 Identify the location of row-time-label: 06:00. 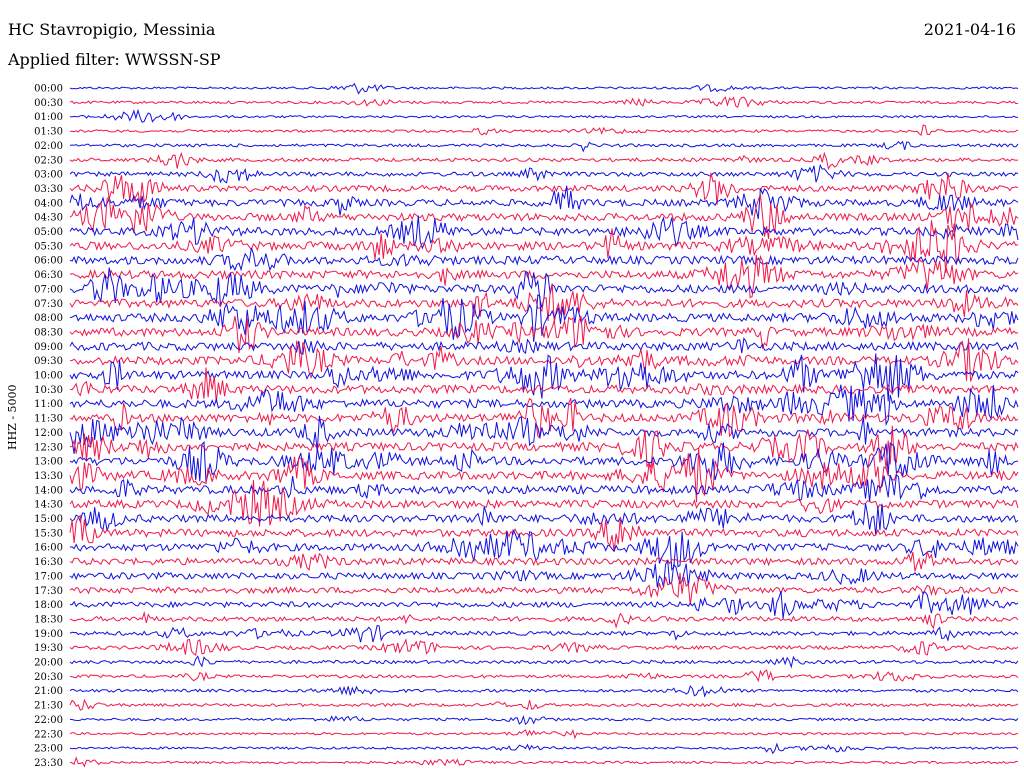
(48, 261).